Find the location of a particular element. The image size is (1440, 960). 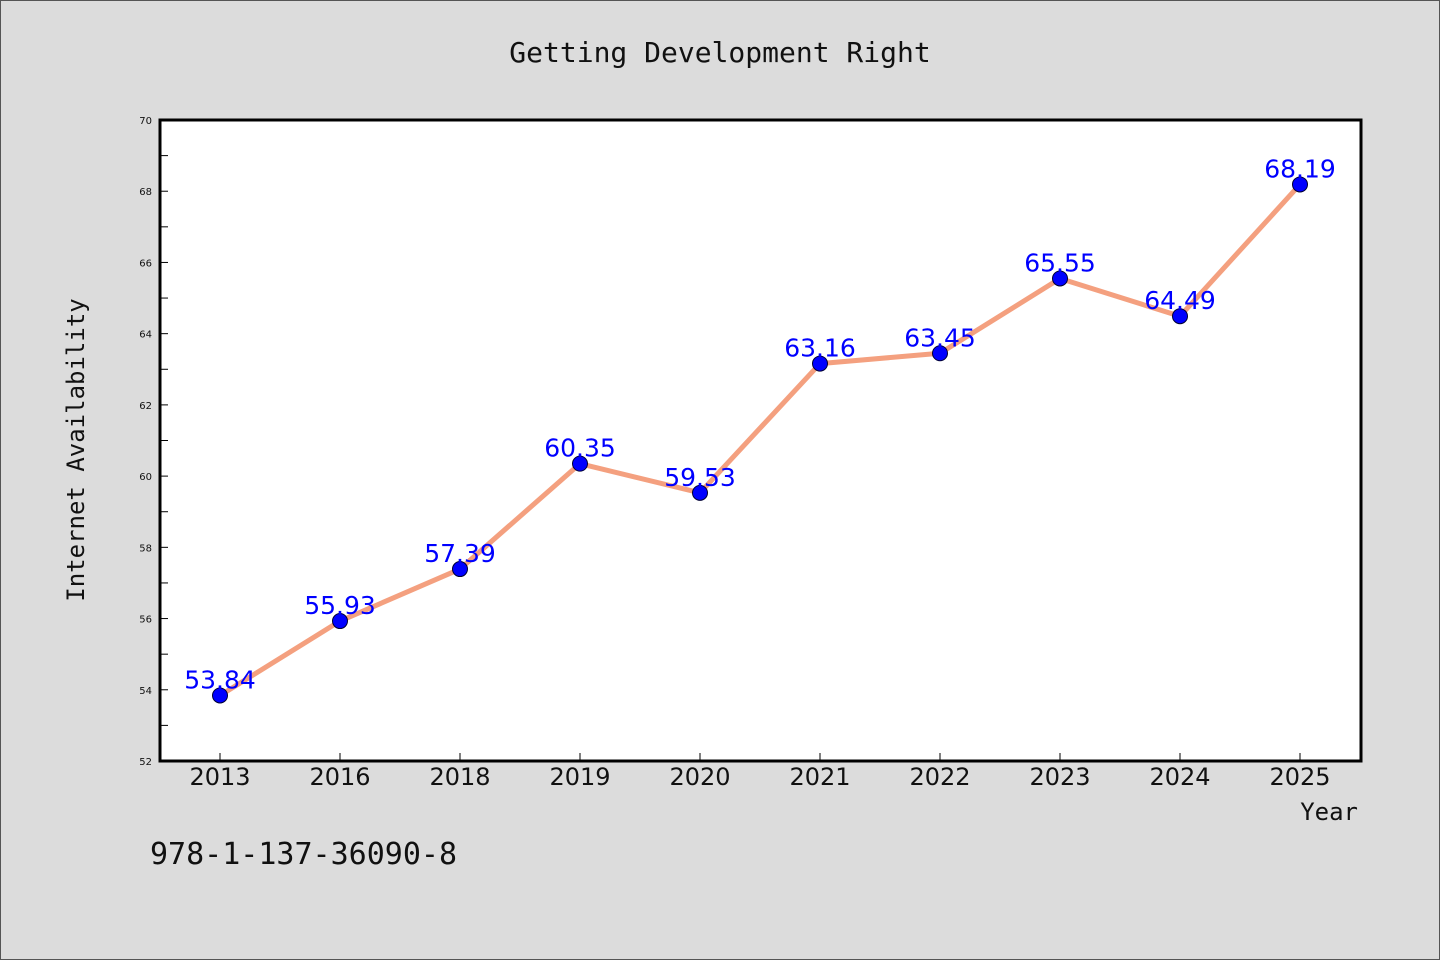

data-label: 57.39 is located at coordinates (460, 553).